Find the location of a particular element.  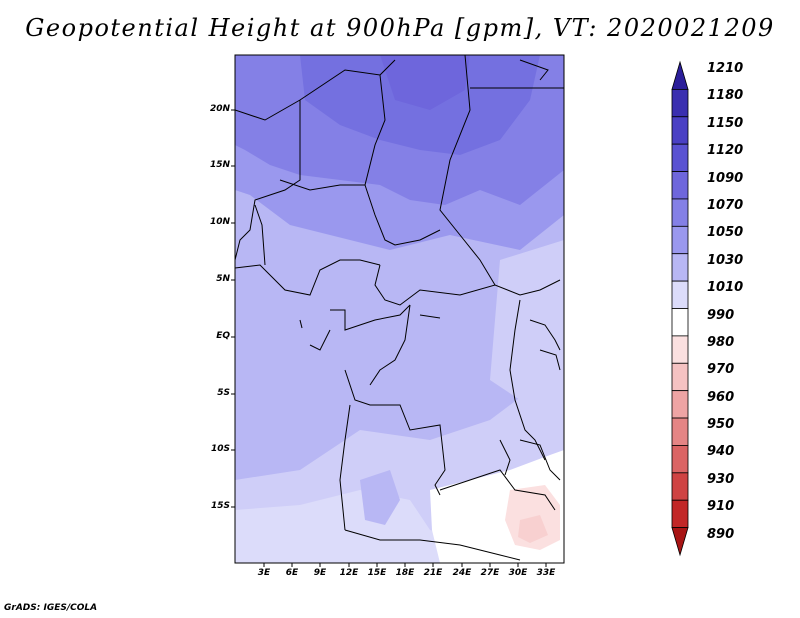

colorbar-level-label: 1180 is located at coordinates (725, 96).